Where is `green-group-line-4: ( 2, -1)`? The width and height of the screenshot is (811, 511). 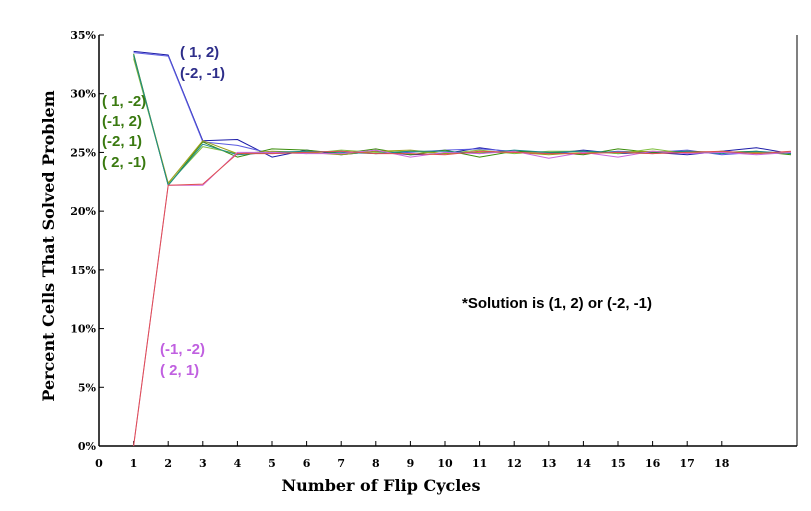 green-group-line-4: ( 2, -1) is located at coordinates (124, 162).